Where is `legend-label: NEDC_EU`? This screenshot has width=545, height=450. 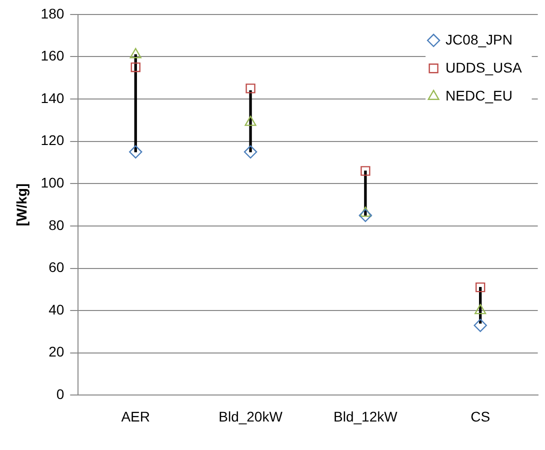
legend-label: NEDC_EU is located at coordinates (479, 95).